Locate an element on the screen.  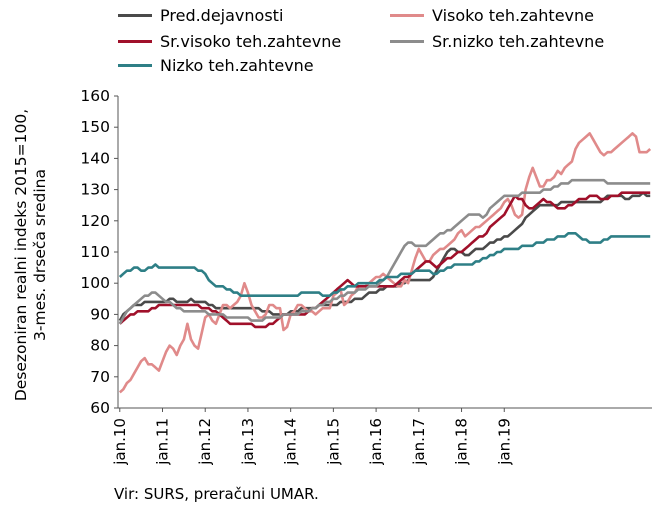
y-tick-label: 70 is located at coordinates (100, 377).